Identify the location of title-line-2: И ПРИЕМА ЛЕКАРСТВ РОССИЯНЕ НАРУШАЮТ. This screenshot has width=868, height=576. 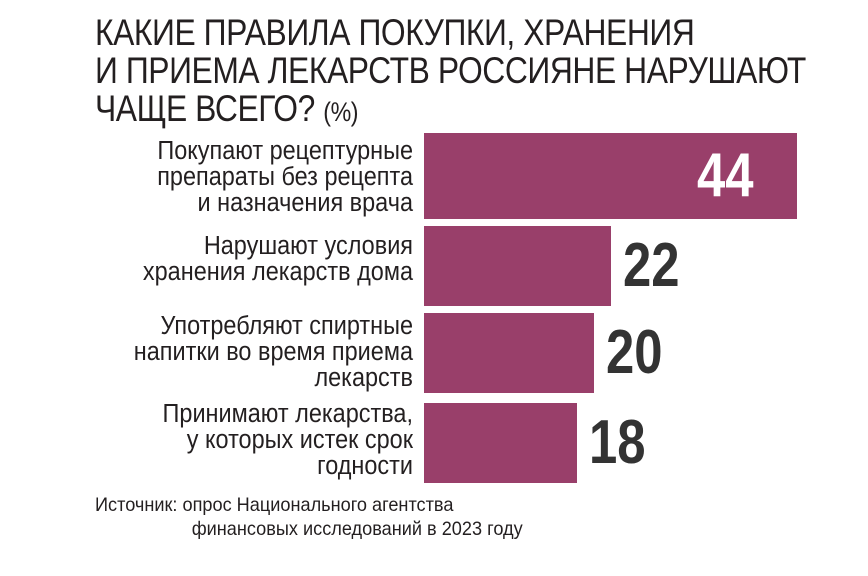
(450, 70).